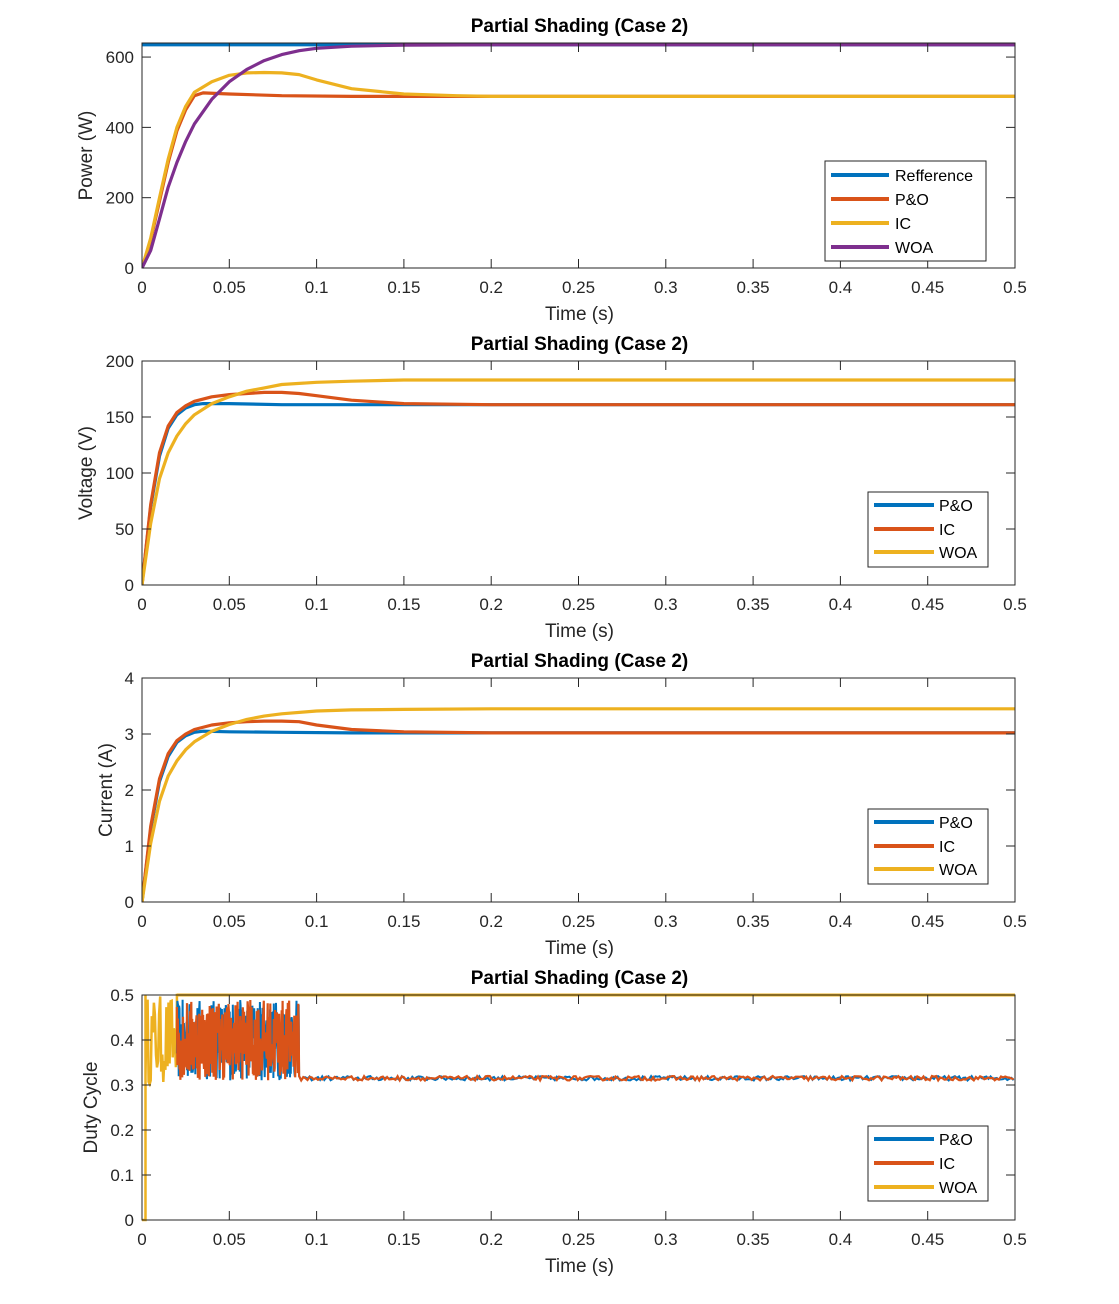 This screenshot has height=1304, width=1119. What do you see at coordinates (129, 790) in the screenshot?
I see `y-tick-label: 2` at bounding box center [129, 790].